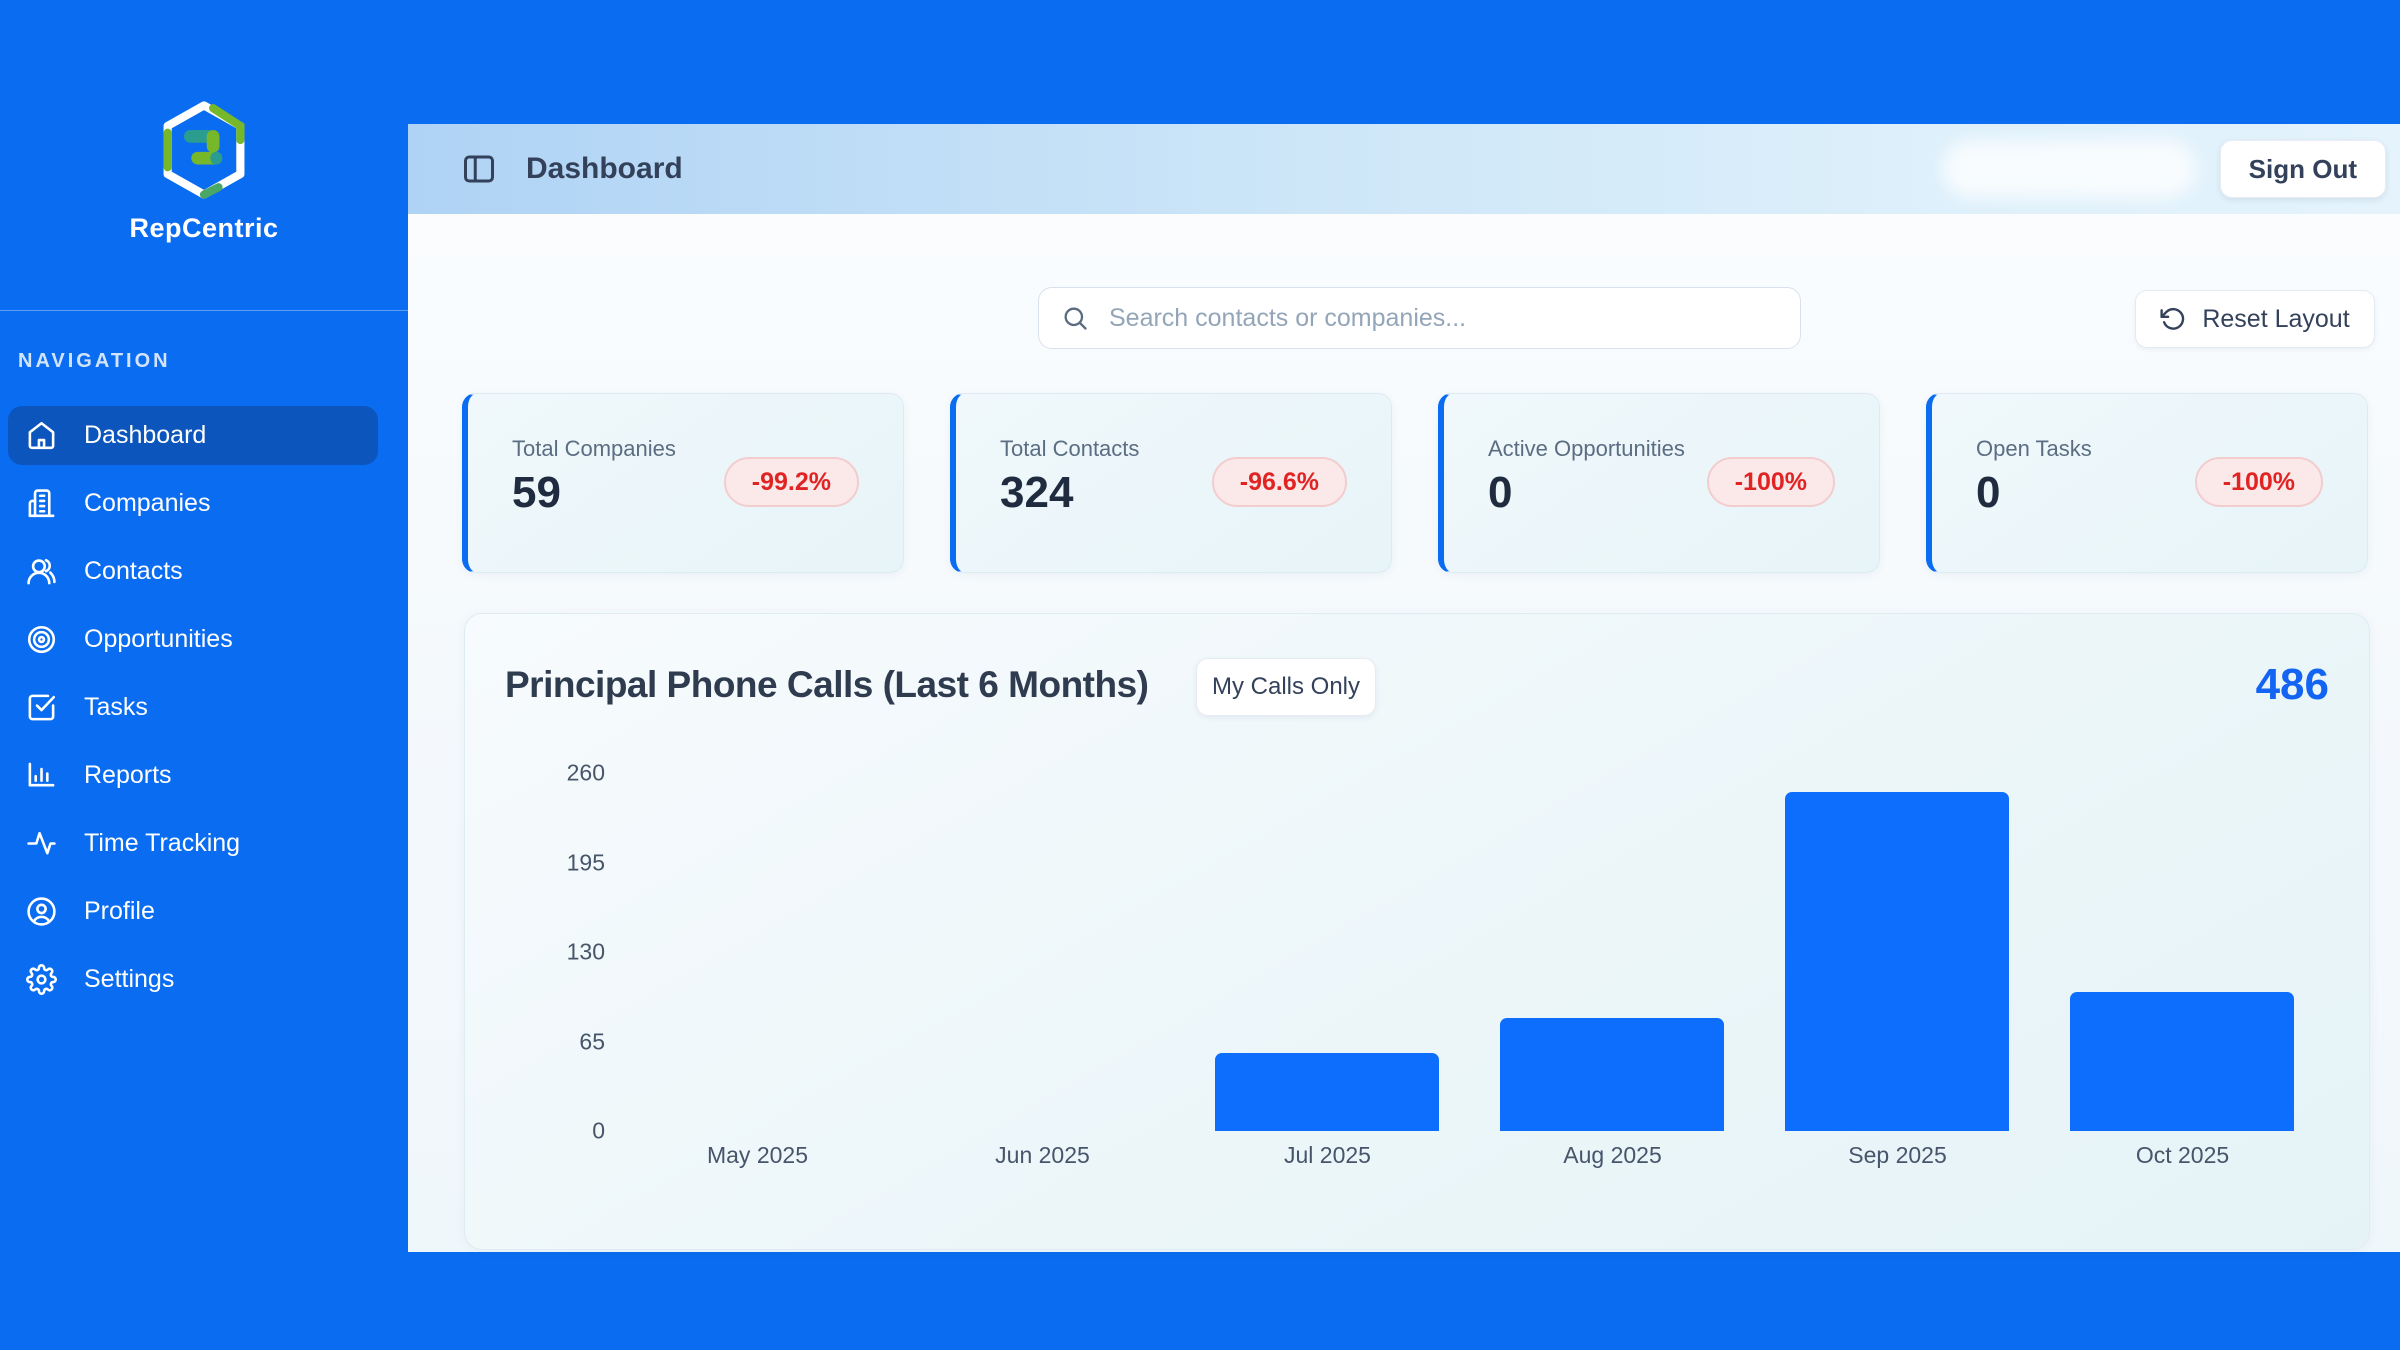 This screenshot has height=1350, width=2400. I want to click on check-square-icon, so click(41, 707).